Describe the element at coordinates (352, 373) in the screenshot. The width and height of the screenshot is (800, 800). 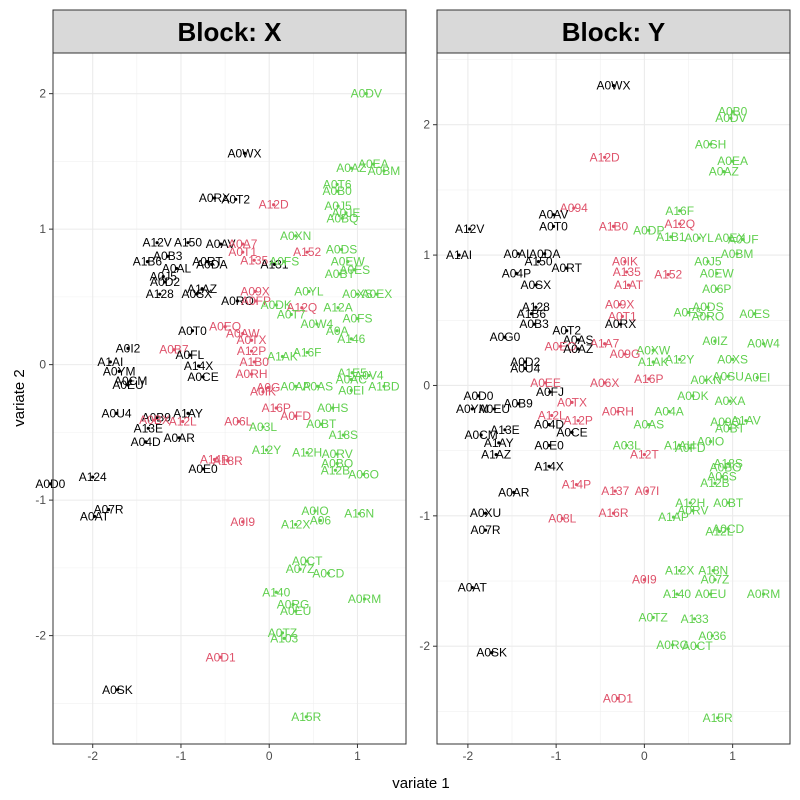
I see `point-label: A1E5` at that location.